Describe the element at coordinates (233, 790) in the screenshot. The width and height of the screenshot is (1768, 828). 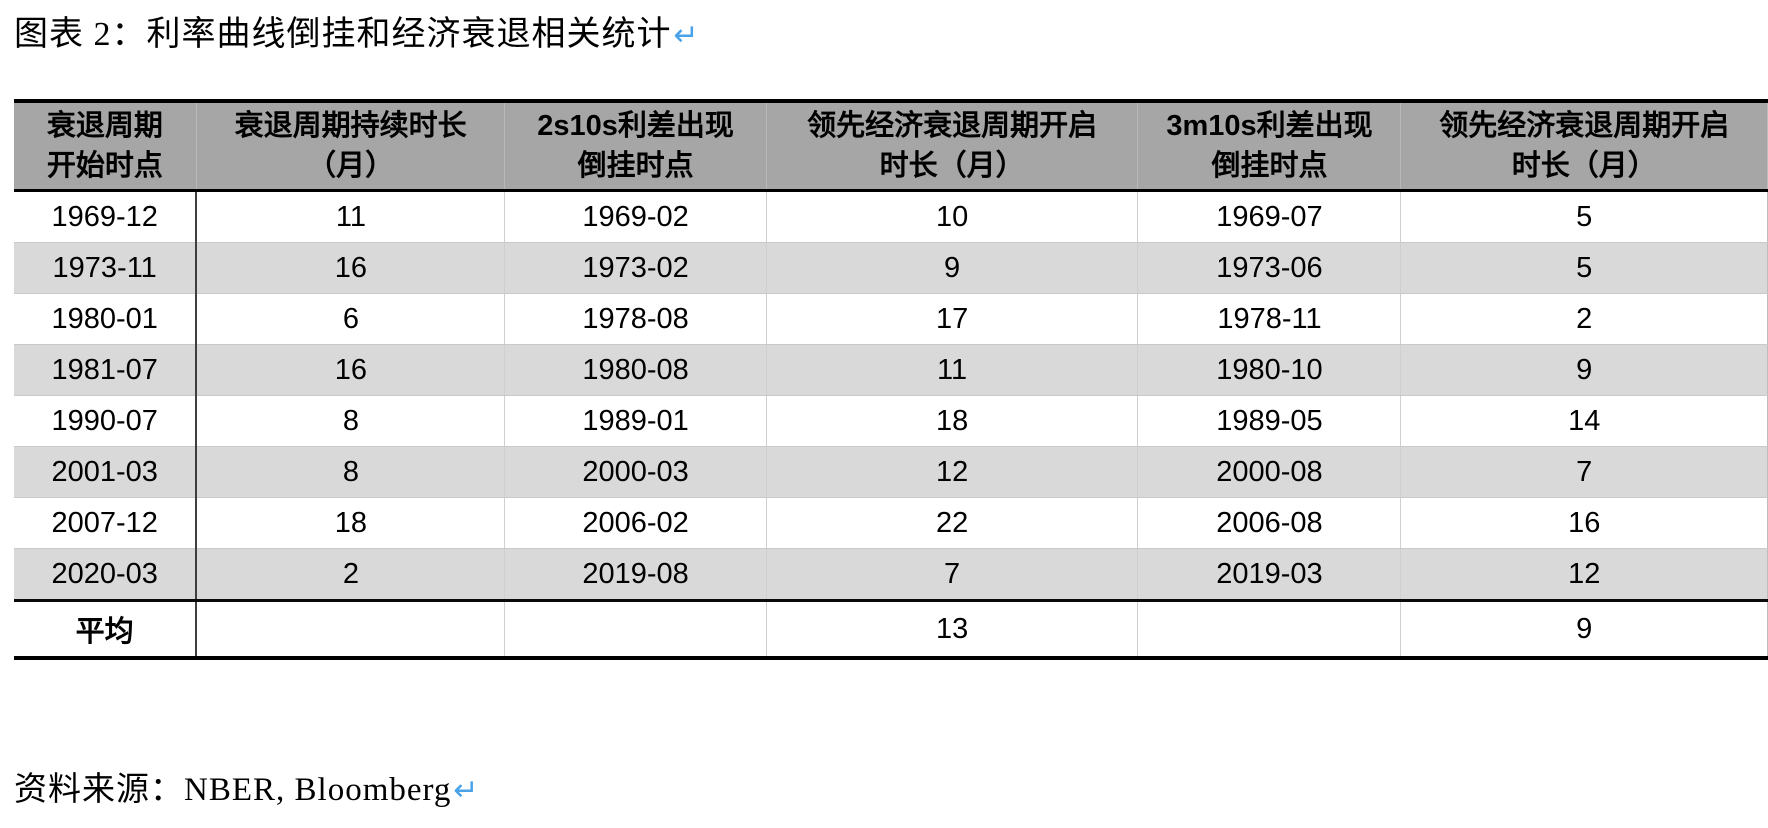
I see `data-source-text: 资料来源：NBER, Bloomberg` at that location.